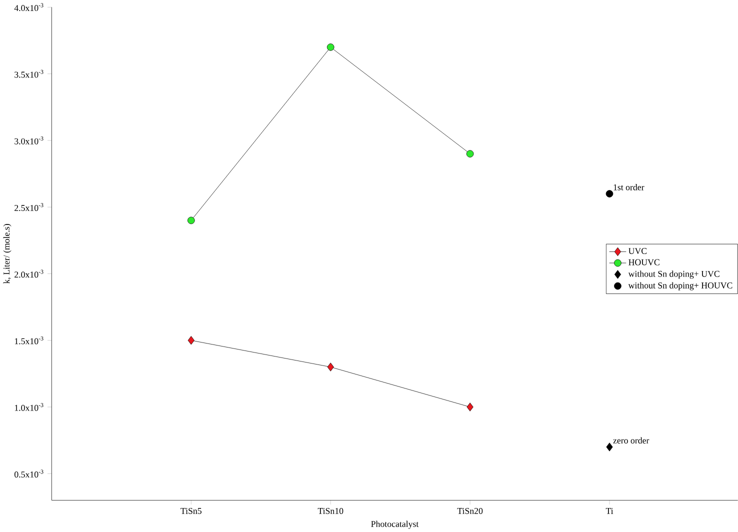  What do you see at coordinates (29, 140) in the screenshot?
I see `y-tick-label: 3.0x10$^{-3}$` at bounding box center [29, 140].